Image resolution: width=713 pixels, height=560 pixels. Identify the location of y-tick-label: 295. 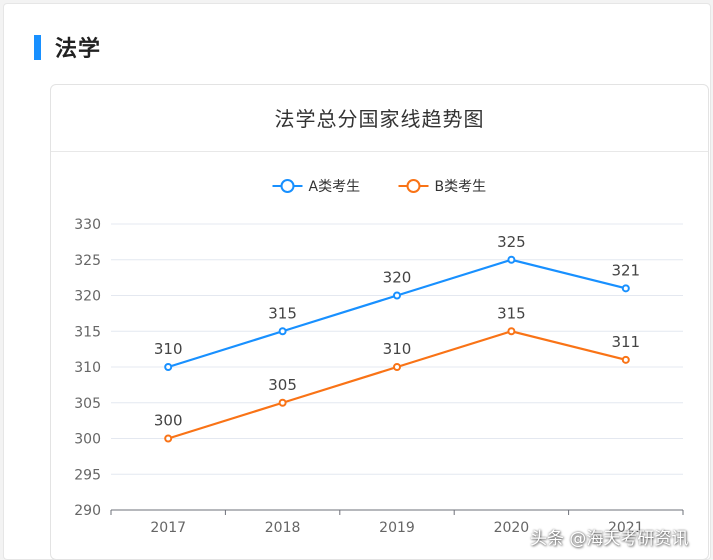
(87, 475).